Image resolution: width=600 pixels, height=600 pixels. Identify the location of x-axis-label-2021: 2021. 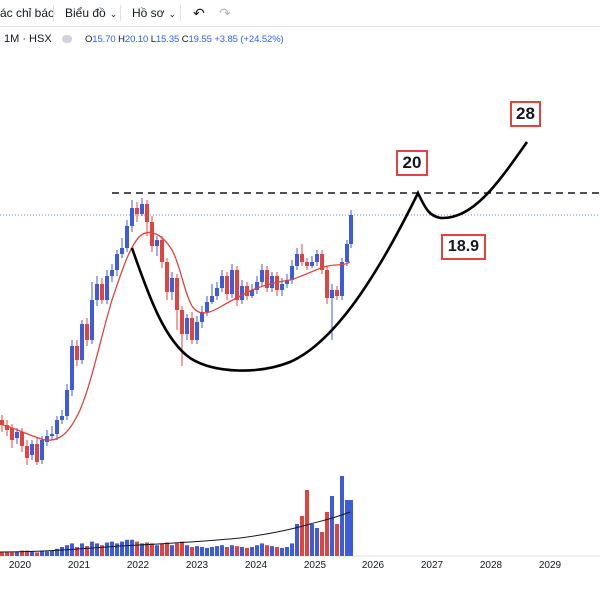
(79, 565).